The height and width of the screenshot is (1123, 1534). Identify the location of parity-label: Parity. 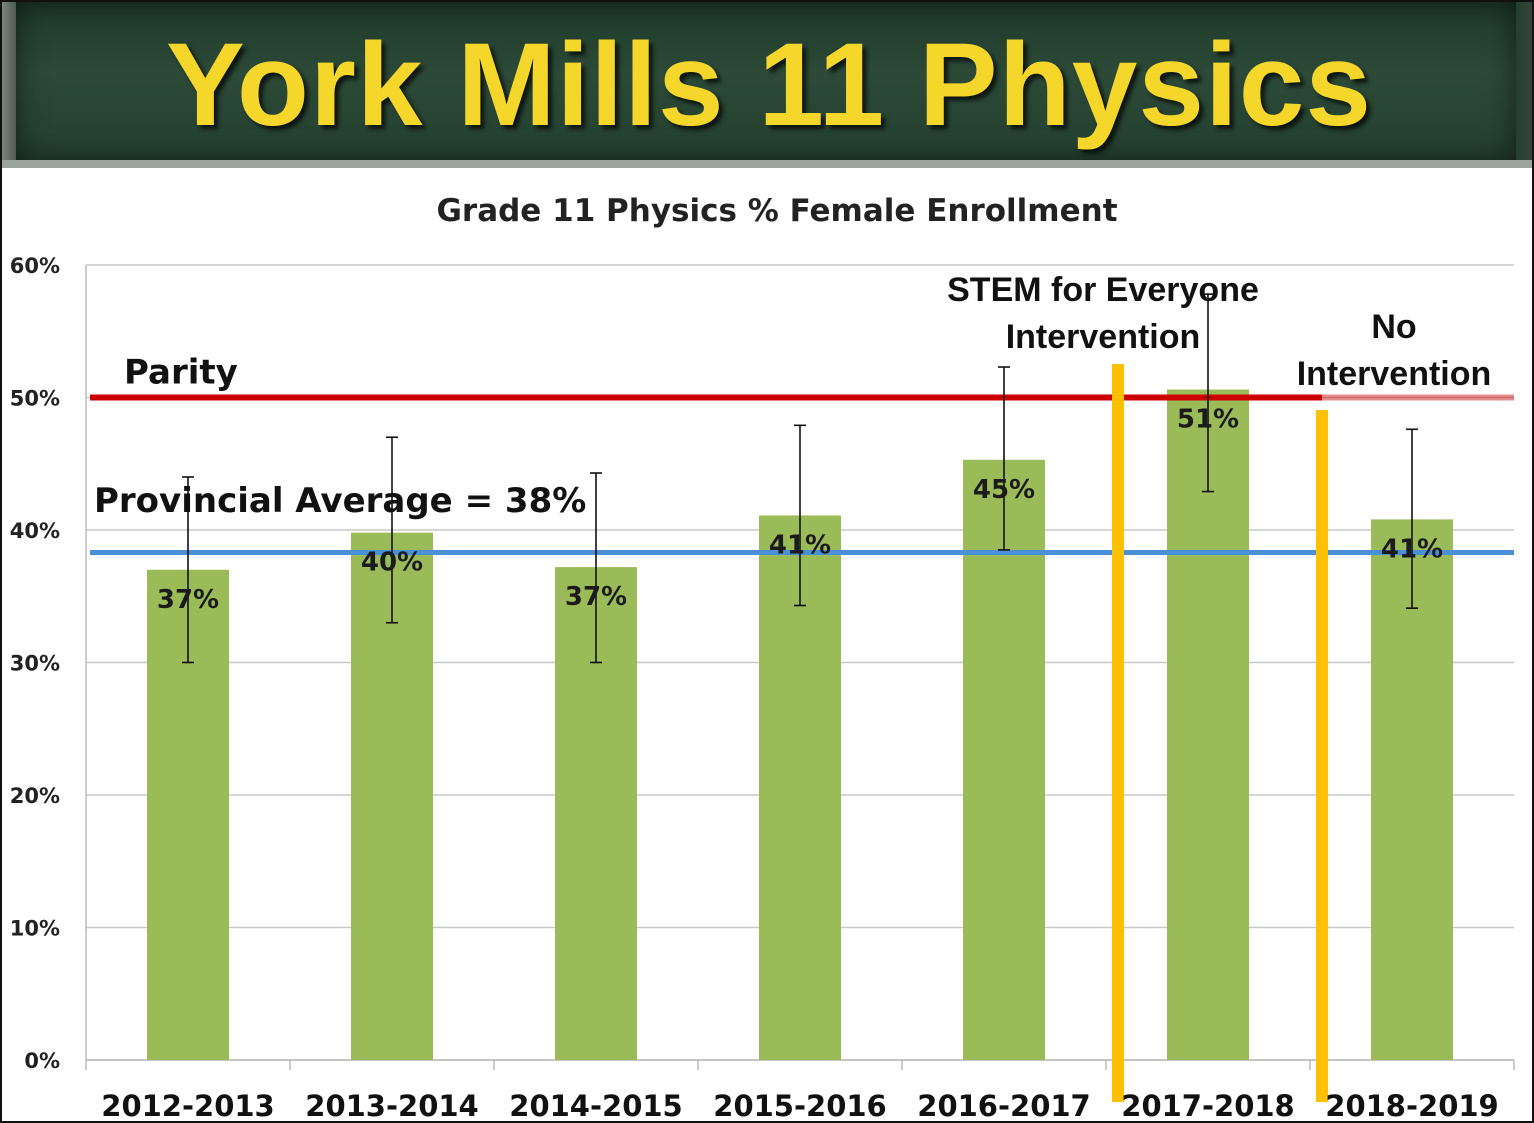
(181, 373).